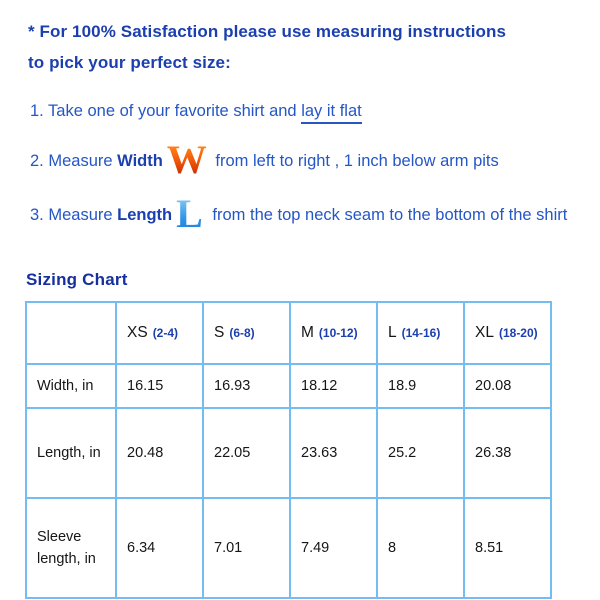 The image size is (600, 600). I want to click on step-2-keyword: Width, so click(140, 161).